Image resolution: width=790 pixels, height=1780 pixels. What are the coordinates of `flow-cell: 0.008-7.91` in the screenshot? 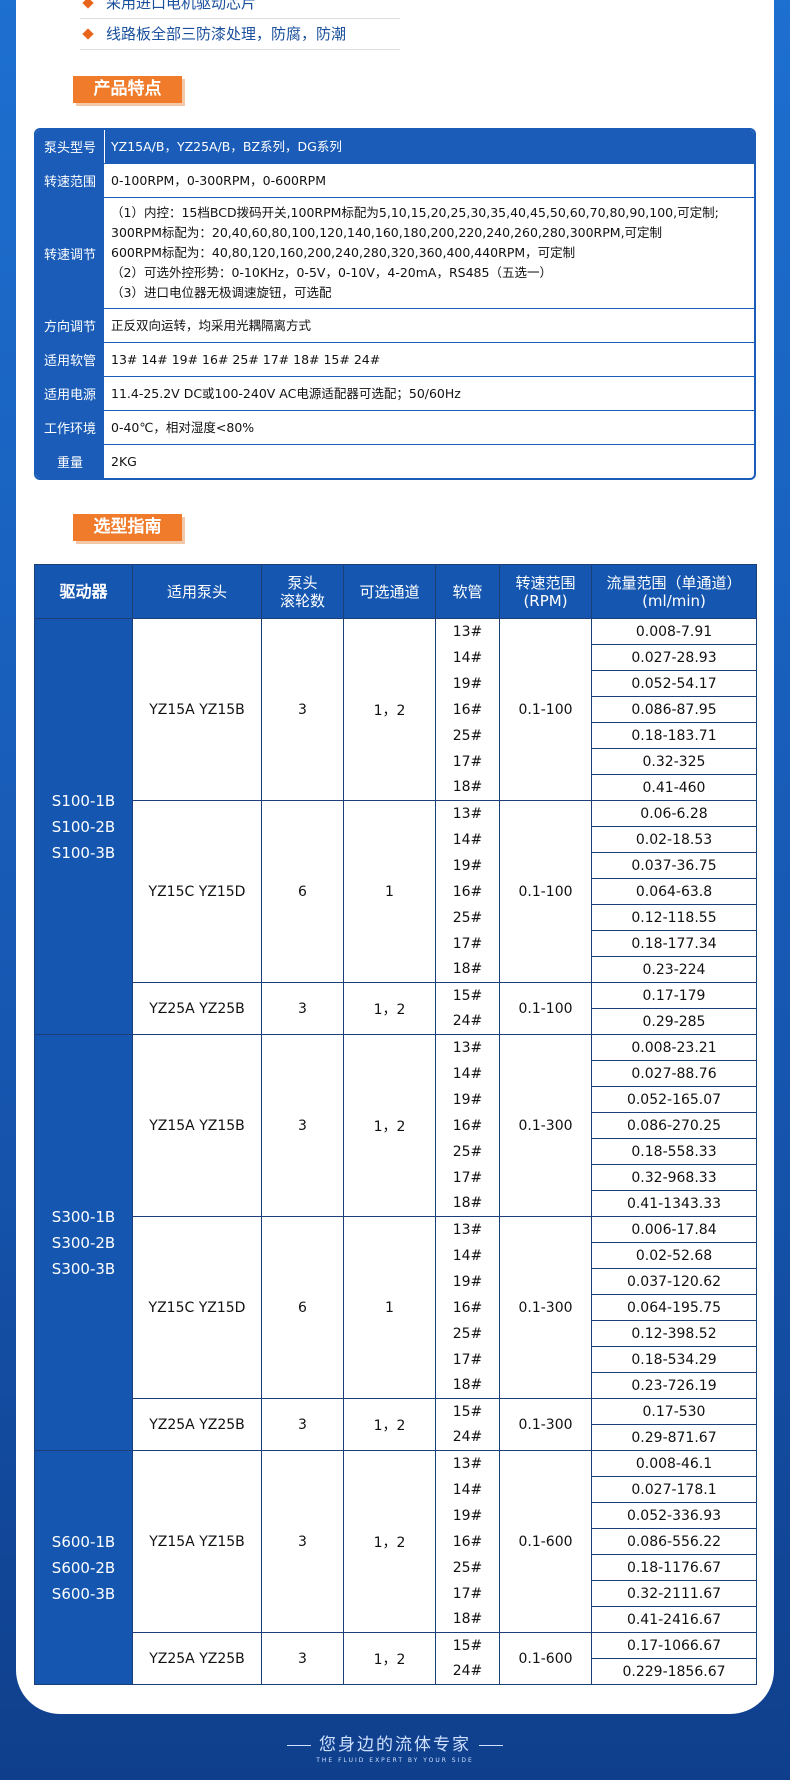 It's located at (674, 631).